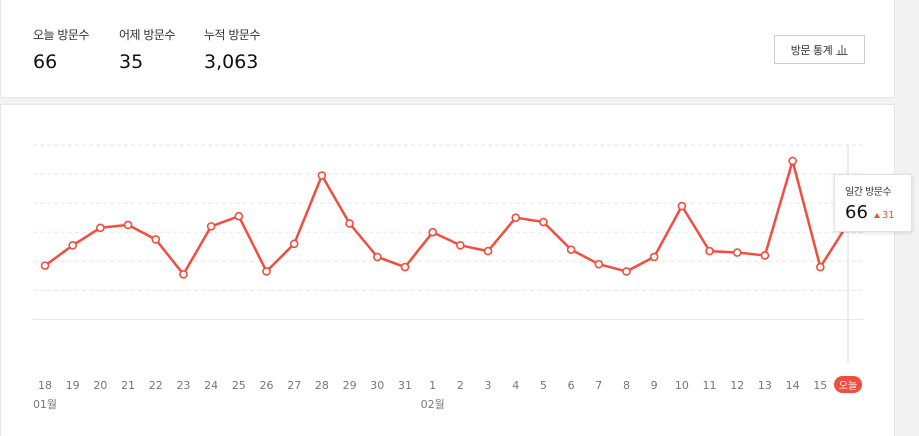 The image size is (919, 436). What do you see at coordinates (211, 385) in the screenshot?
I see `x-tick-label: 24` at bounding box center [211, 385].